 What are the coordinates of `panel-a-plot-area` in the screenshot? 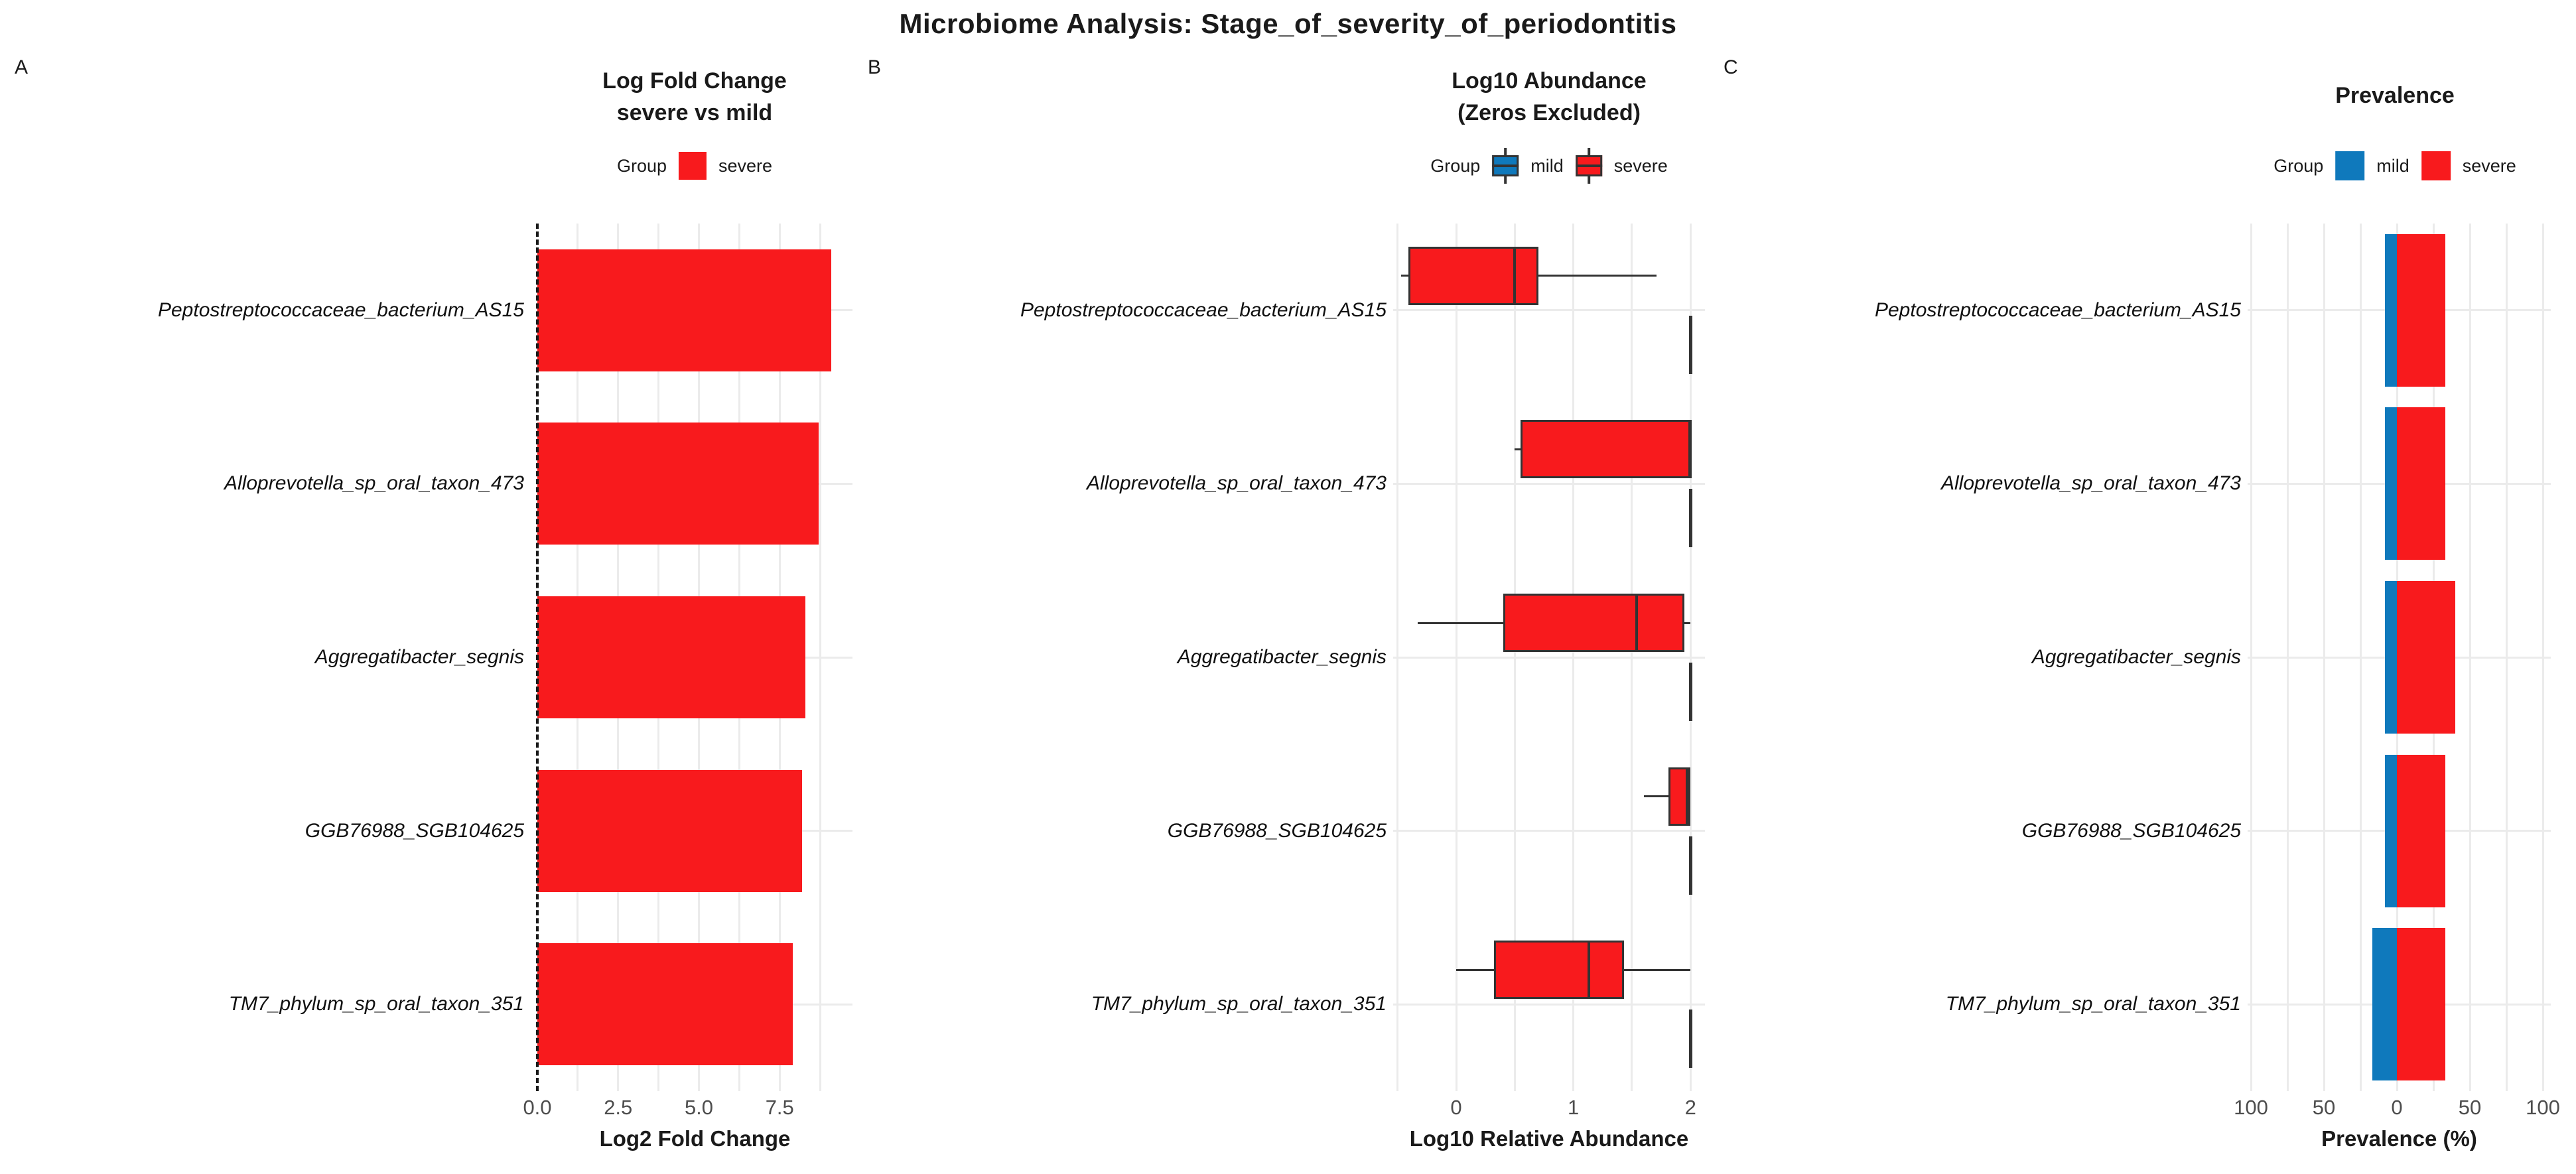 It's located at (694, 657).